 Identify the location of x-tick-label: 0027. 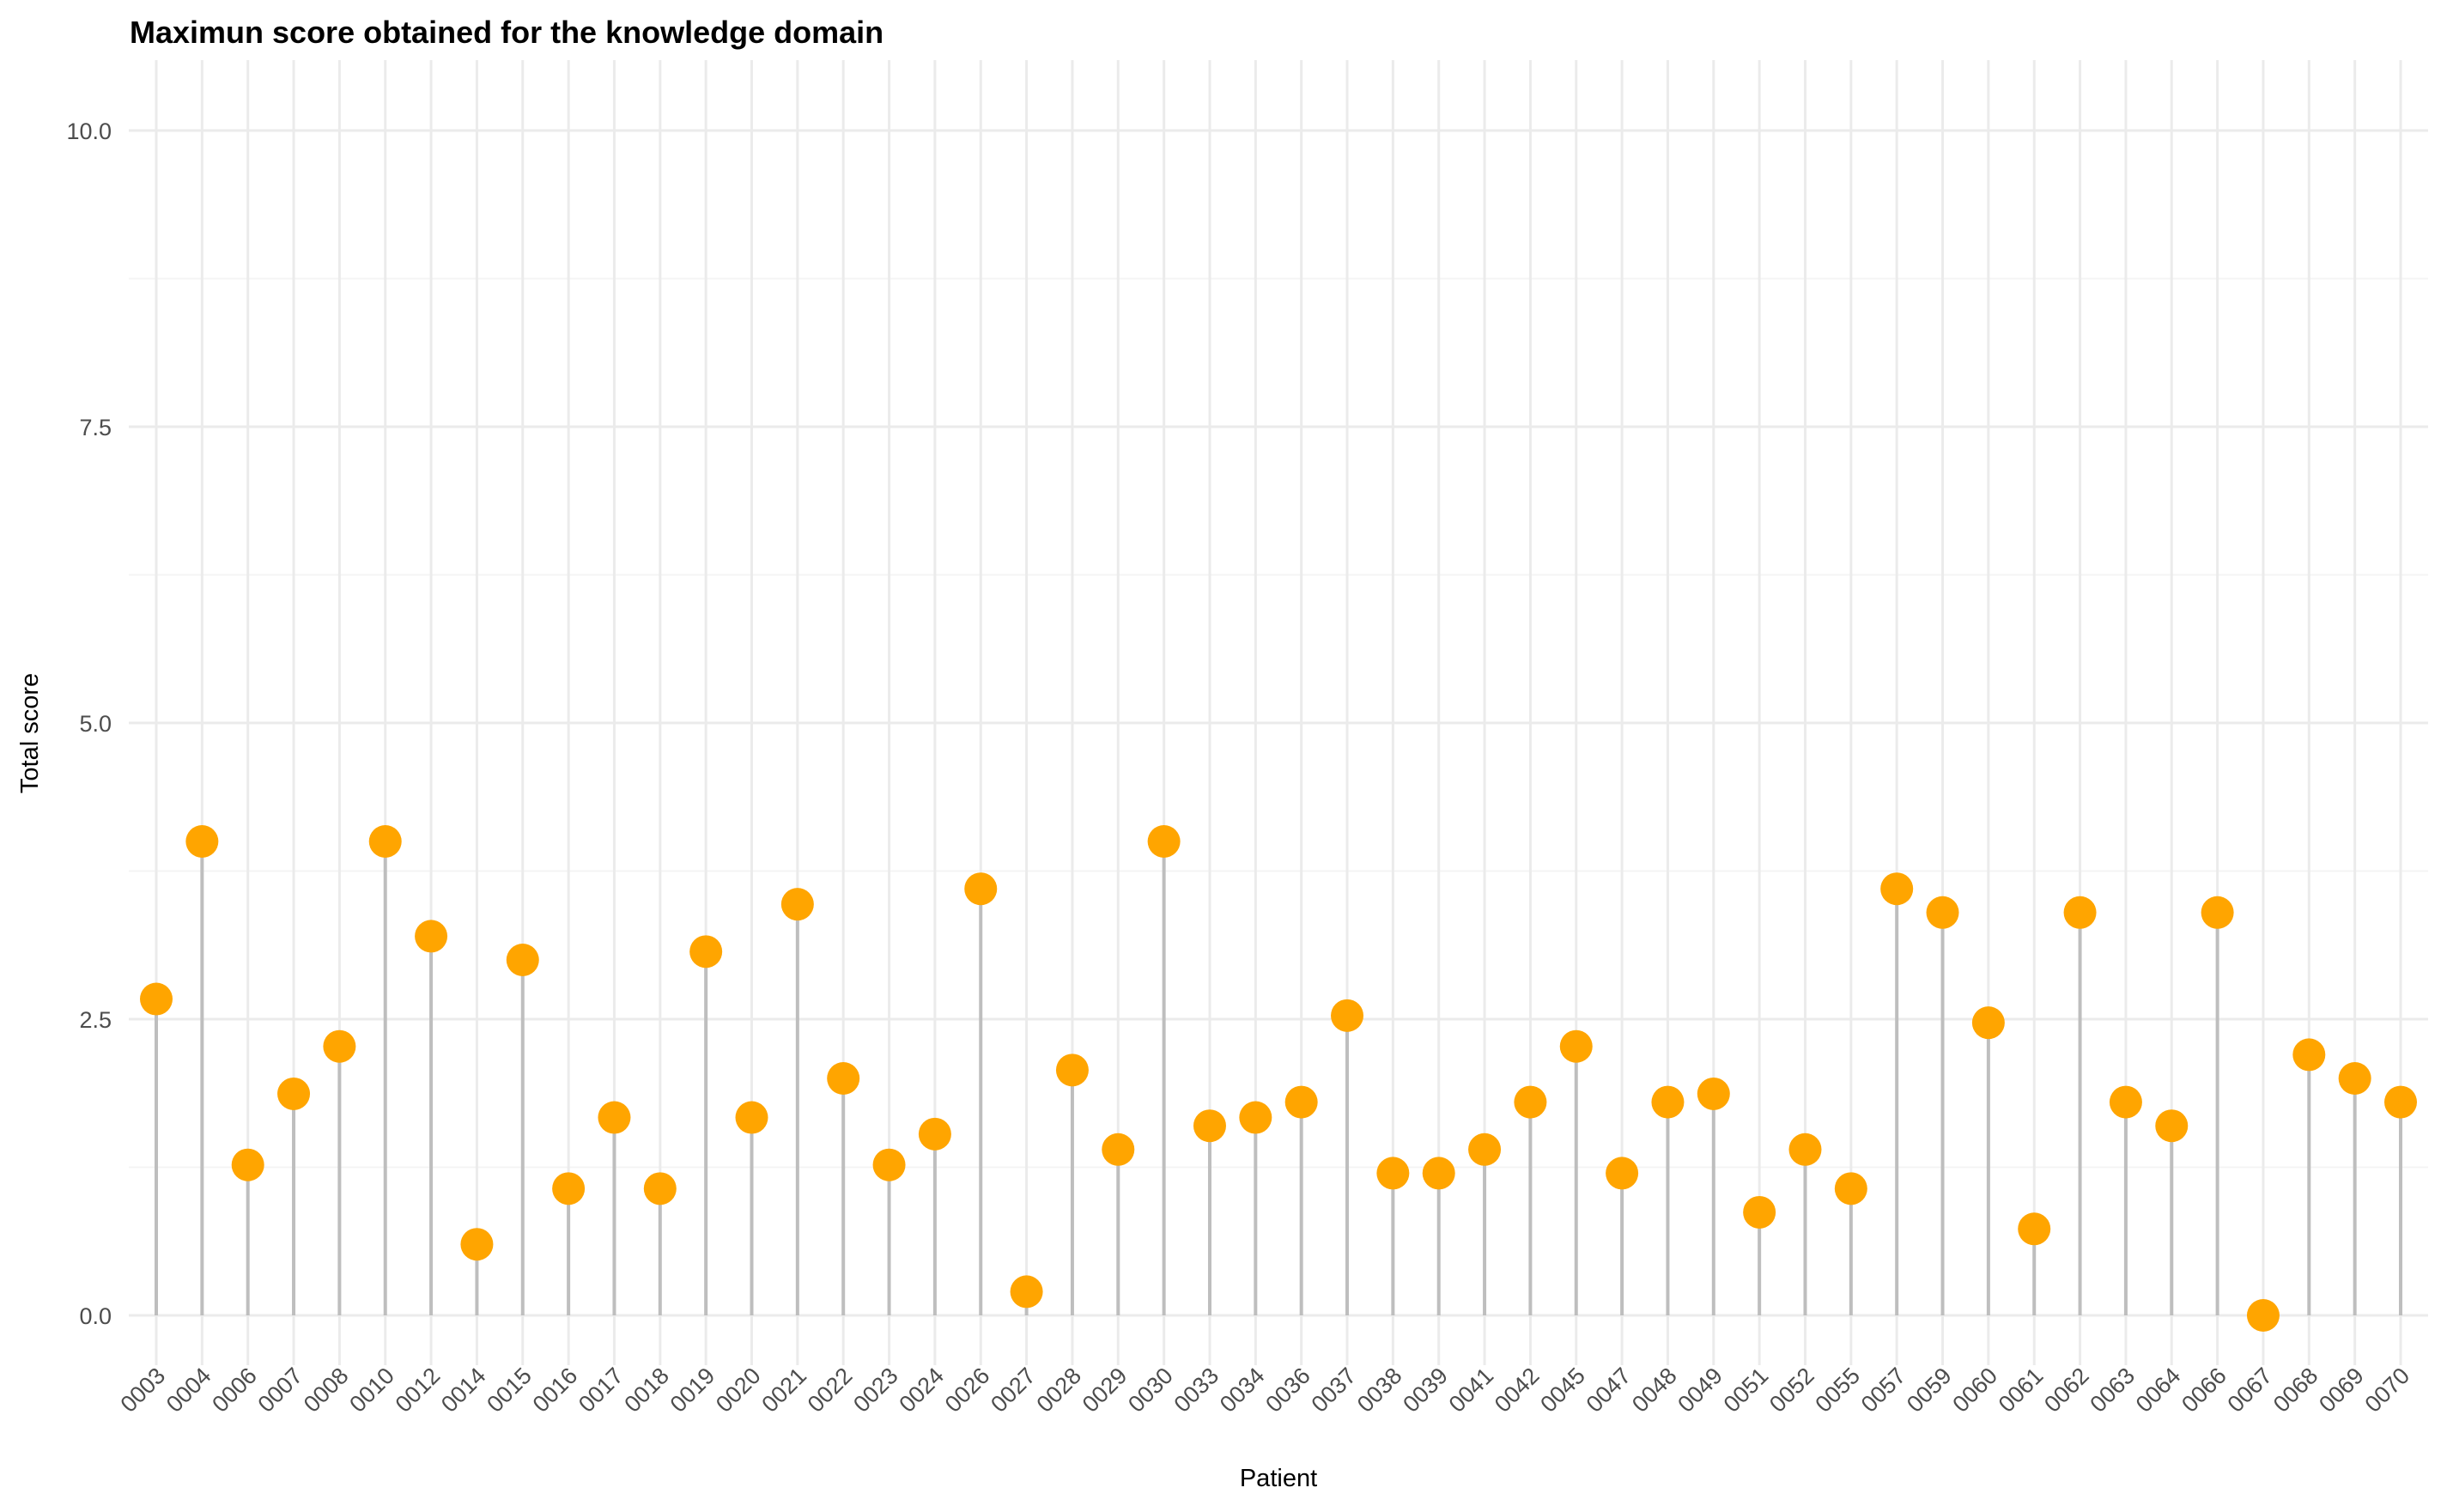
(1013, 1390).